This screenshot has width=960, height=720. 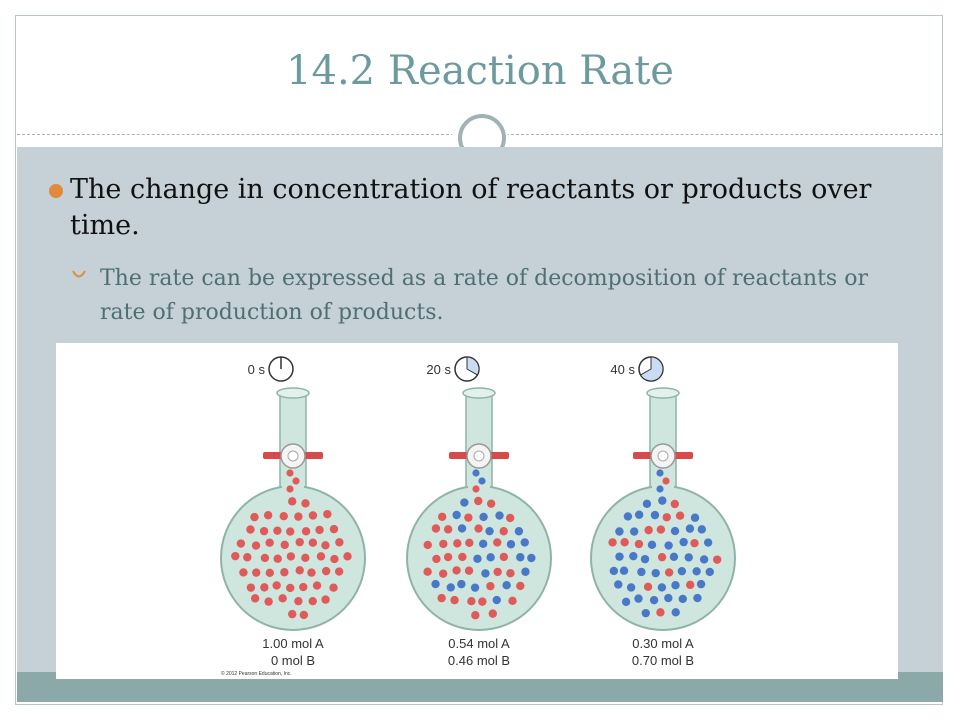 I want to click on mol-a-label: 0.54 mol A, so click(x=479, y=643).